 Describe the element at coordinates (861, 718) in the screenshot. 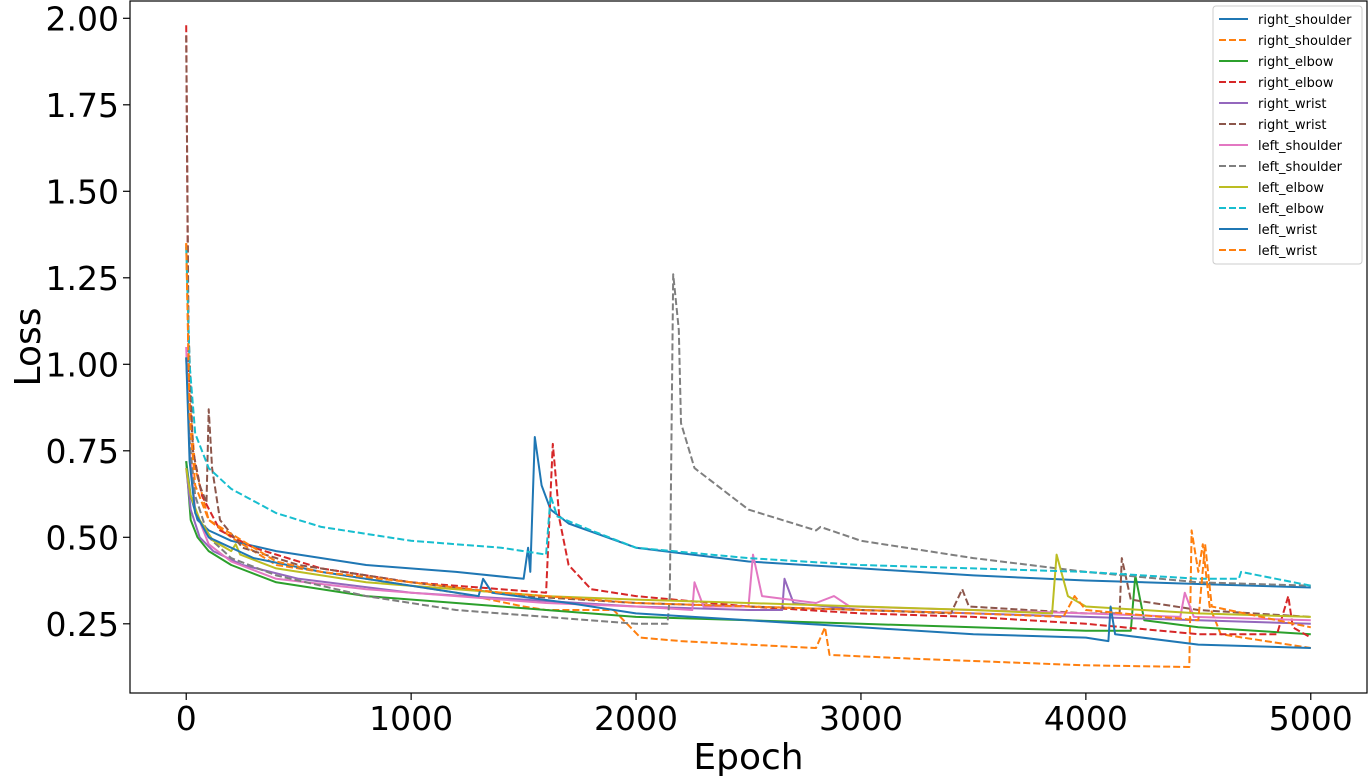

I see `x-tick-label: 3000` at that location.